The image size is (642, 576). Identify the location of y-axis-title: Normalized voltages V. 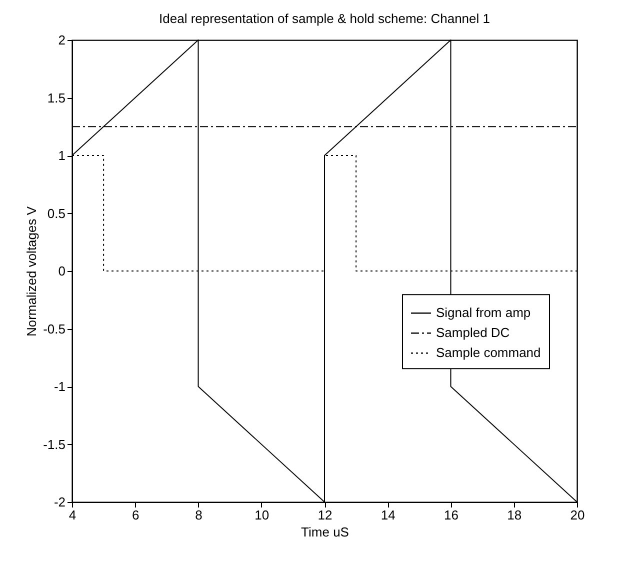
(32, 271).